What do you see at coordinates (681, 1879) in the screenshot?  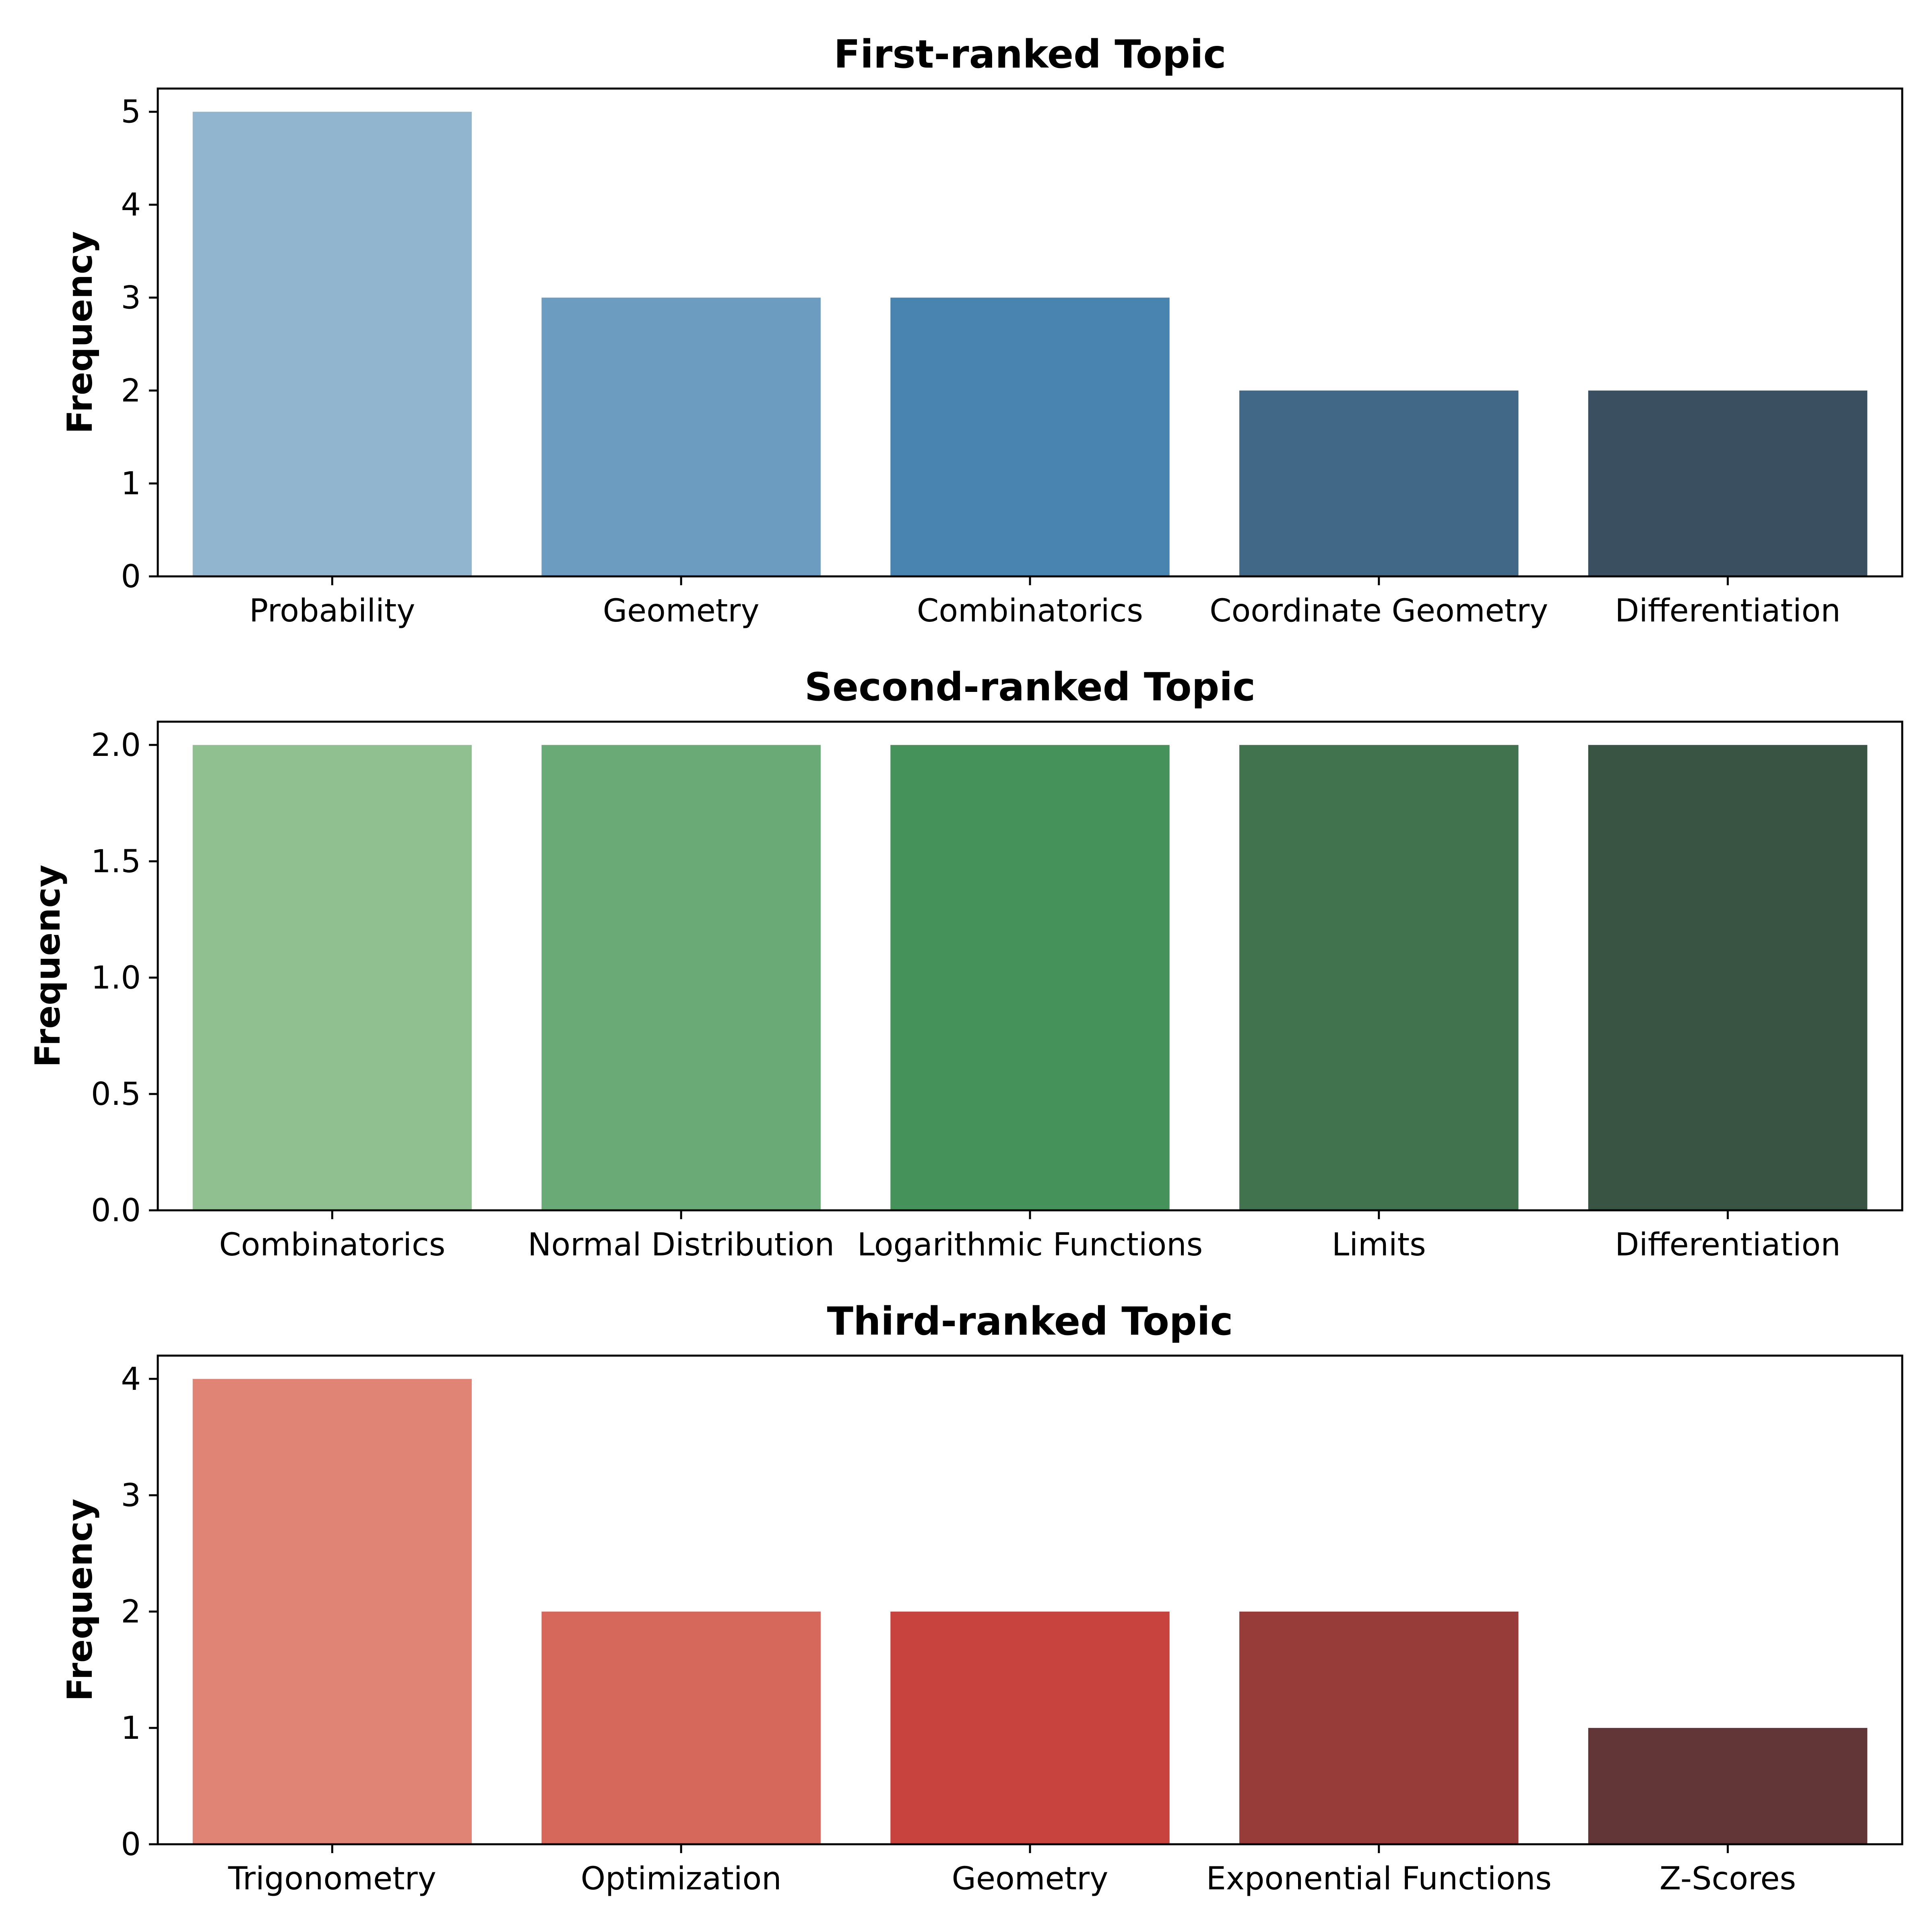 I see `x-tick-label: Optimization` at bounding box center [681, 1879].